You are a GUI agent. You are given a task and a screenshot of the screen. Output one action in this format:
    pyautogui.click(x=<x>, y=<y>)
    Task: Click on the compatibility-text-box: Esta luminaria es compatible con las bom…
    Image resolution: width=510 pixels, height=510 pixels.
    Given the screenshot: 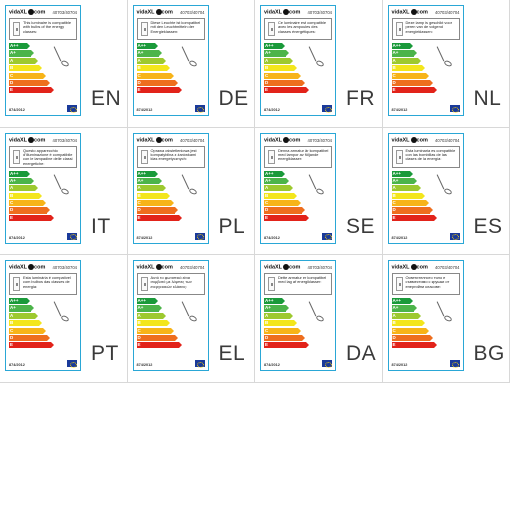 What is the action you would take?
    pyautogui.click(x=425, y=156)
    